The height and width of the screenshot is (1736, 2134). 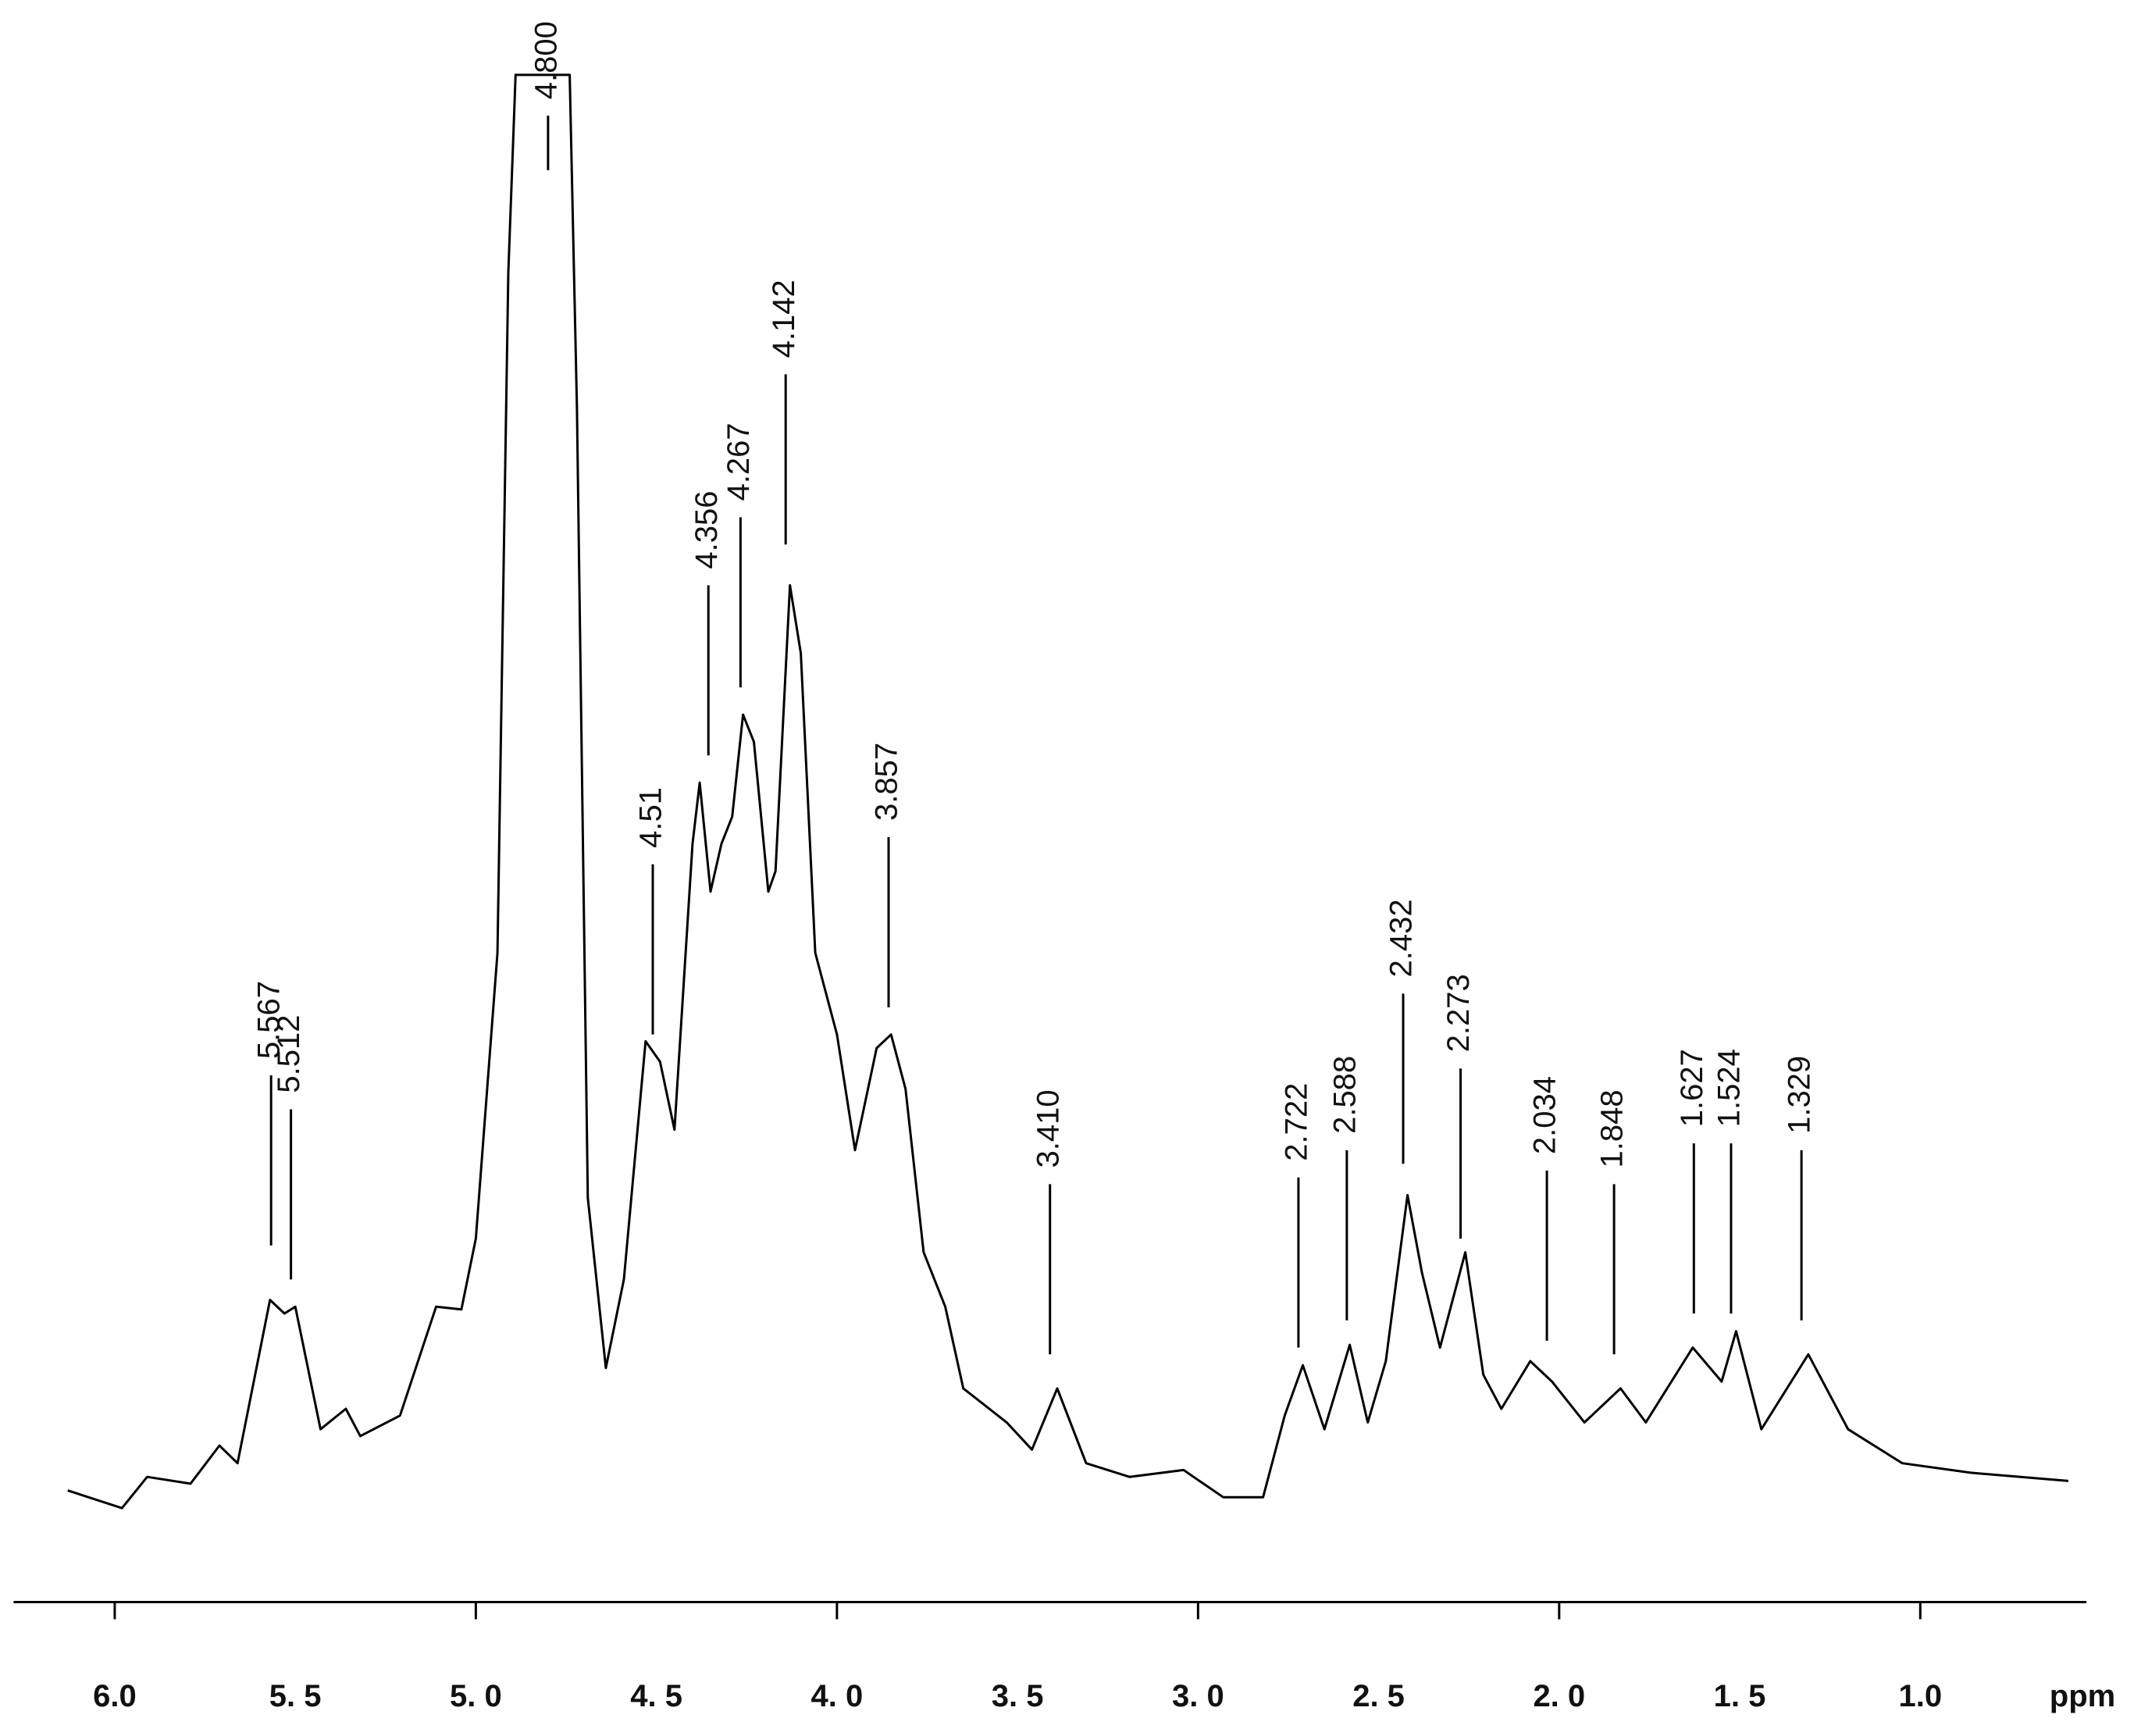 What do you see at coordinates (1198, 1696) in the screenshot?
I see `x-tick-label: 3. 0` at bounding box center [1198, 1696].